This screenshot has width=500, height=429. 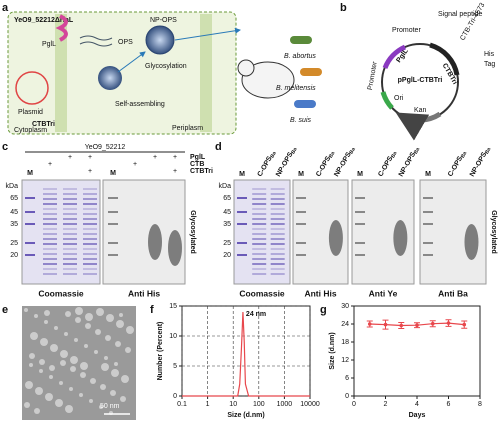 What do you see at coordinates (323, 310) in the screenshot?
I see `panel-letter: g` at bounding box center [323, 310].